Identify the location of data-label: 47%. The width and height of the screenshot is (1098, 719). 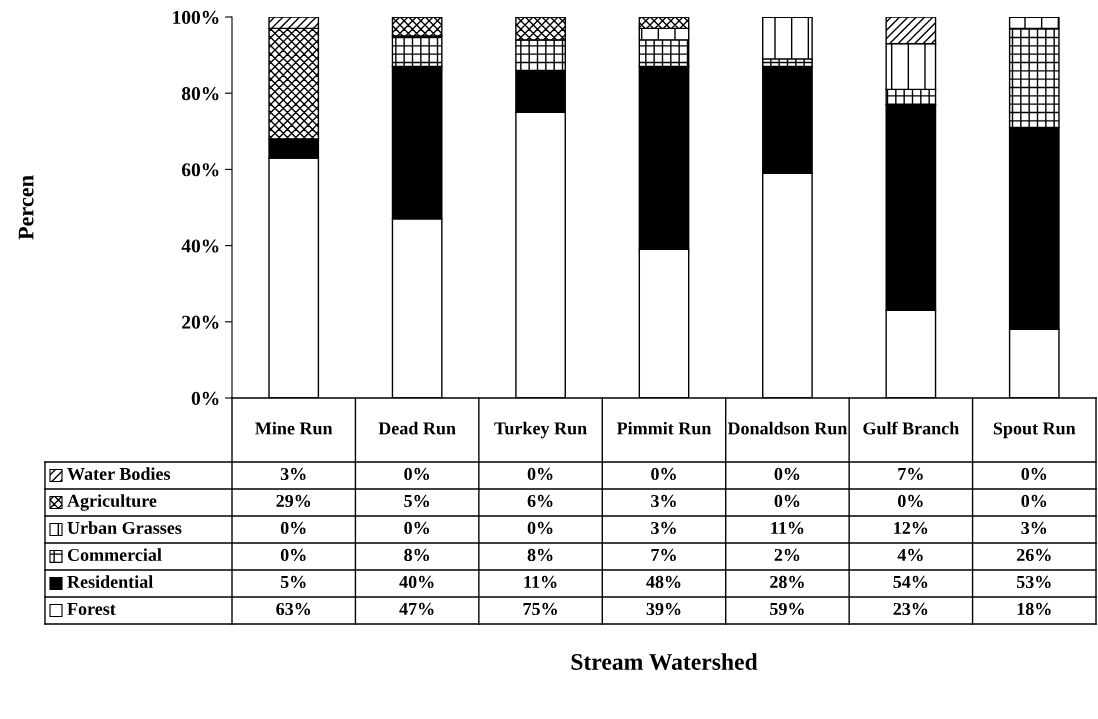
(416, 609).